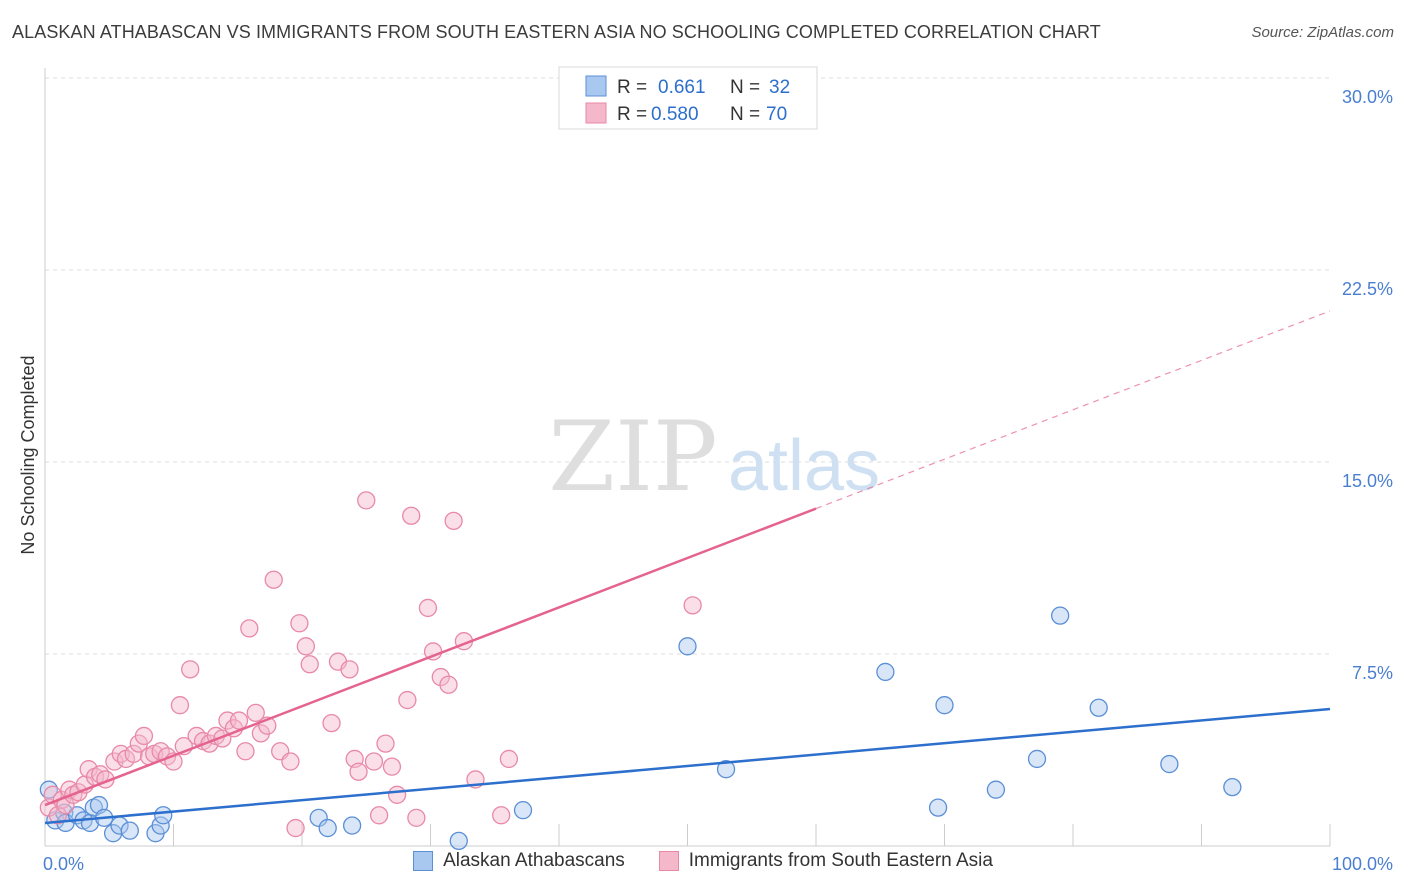 This screenshot has height=892, width=1406. What do you see at coordinates (63, 864) in the screenshot?
I see `x-tick-label-0: 0.0%` at bounding box center [63, 864].